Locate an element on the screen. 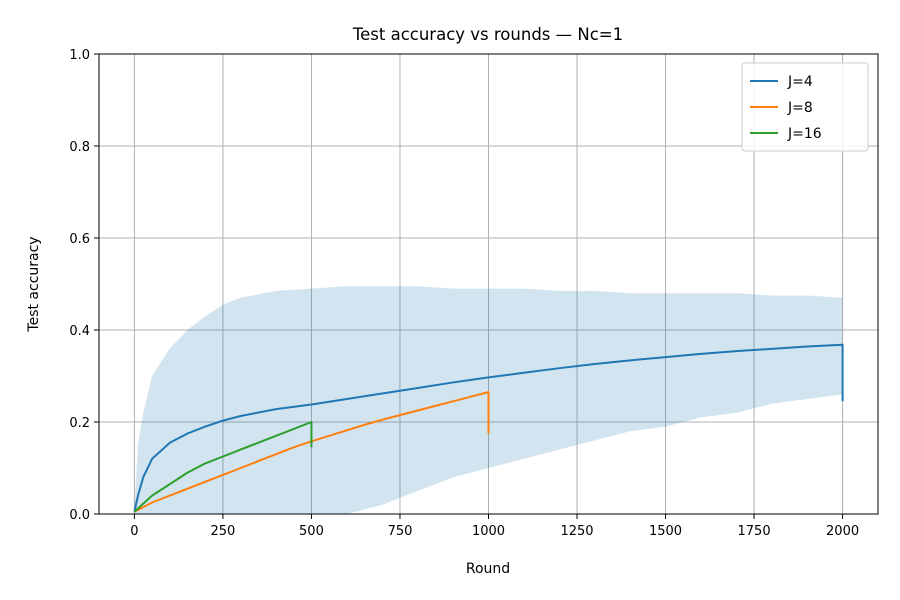  y-tick-label: 0.4 is located at coordinates (79, 331).